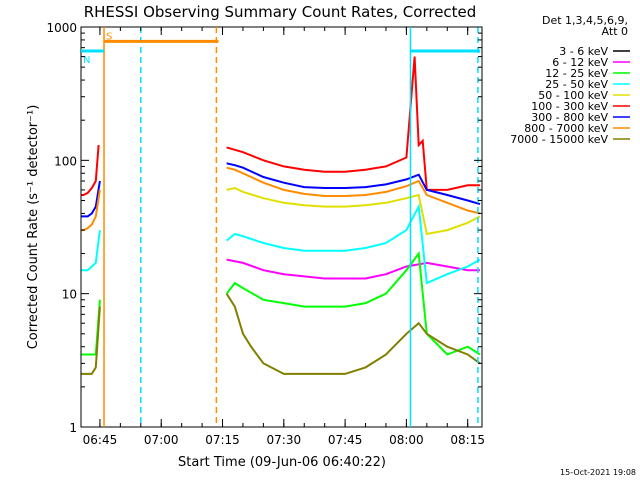 This screenshot has width=640, height=480. I want to click on x-tick-label: 07:30, so click(284, 440).